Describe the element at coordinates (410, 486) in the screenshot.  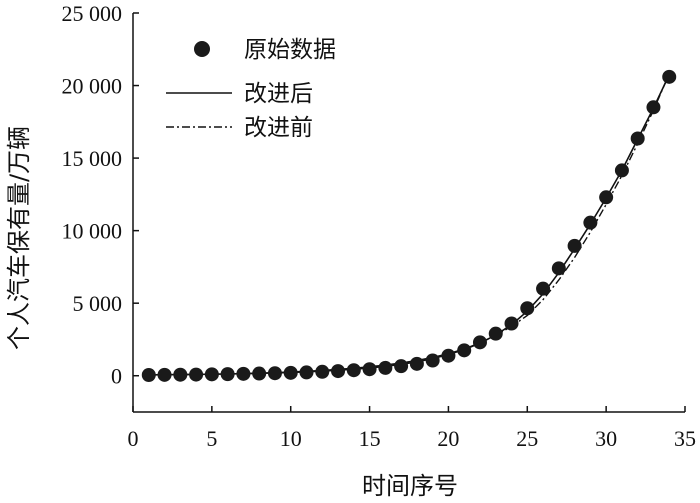
I see `x-axis-title: 时间序号` at that location.